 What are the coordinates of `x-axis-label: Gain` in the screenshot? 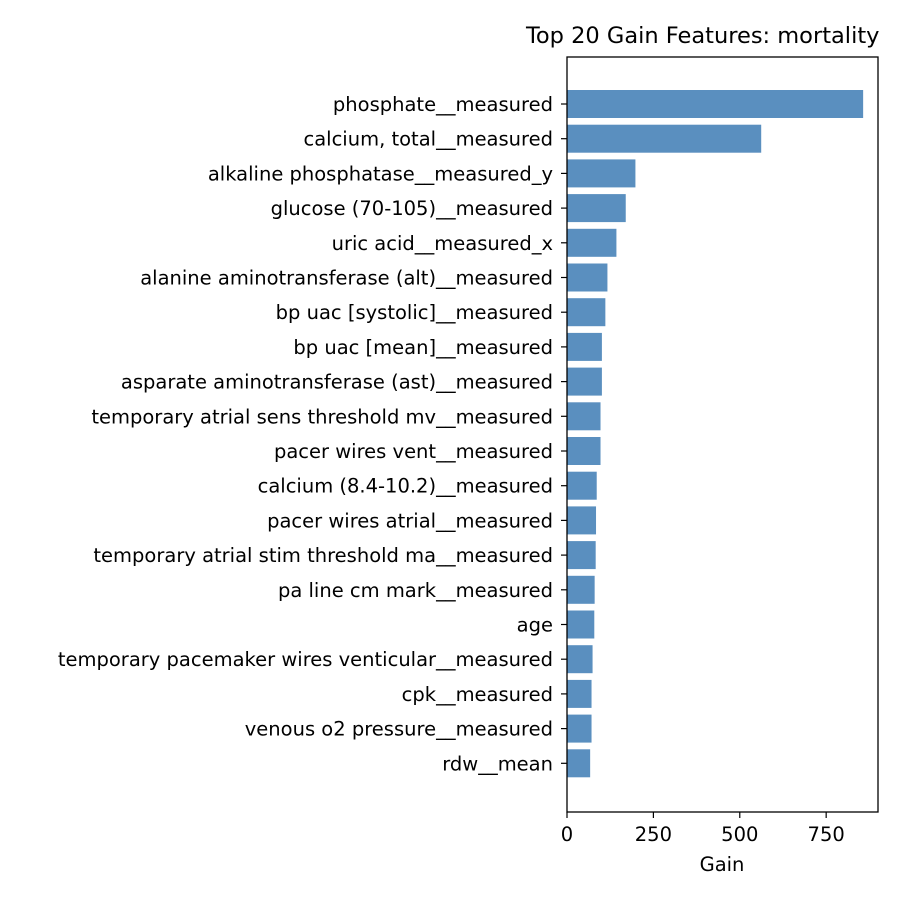 It's located at (722, 864).